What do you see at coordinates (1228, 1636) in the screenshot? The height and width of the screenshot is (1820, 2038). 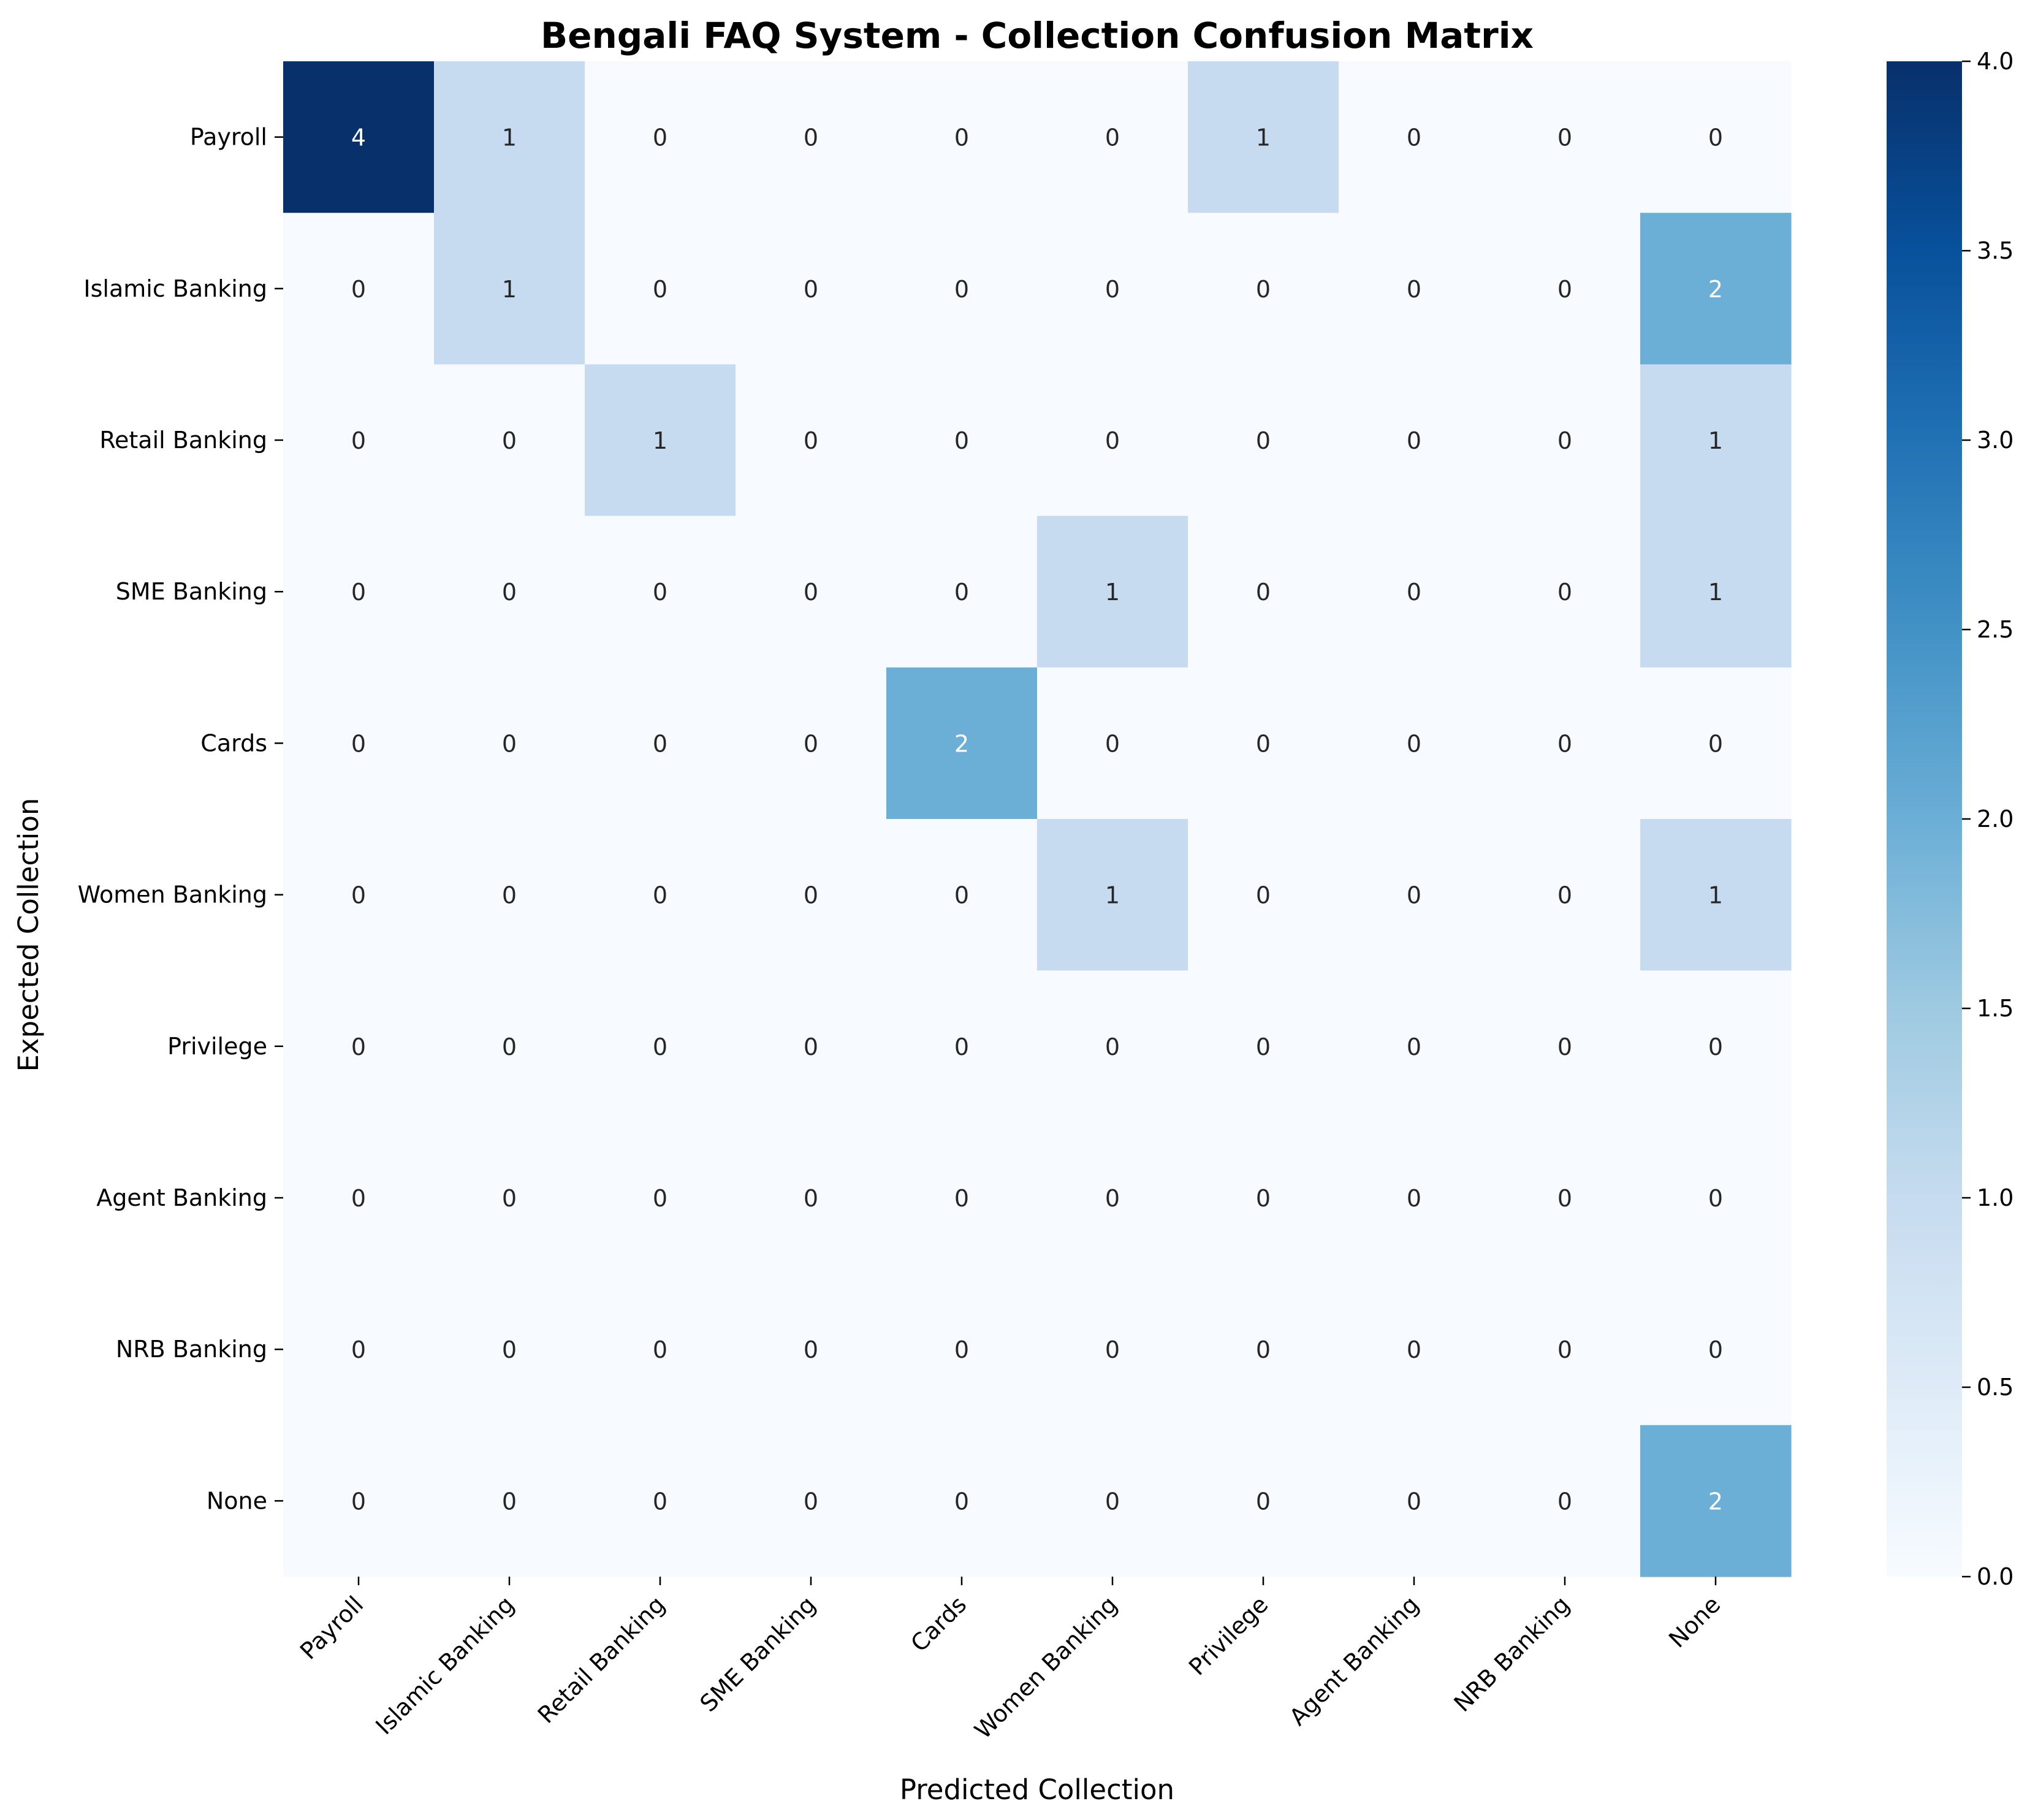 I see `x-tick-label: Privilege` at bounding box center [1228, 1636].